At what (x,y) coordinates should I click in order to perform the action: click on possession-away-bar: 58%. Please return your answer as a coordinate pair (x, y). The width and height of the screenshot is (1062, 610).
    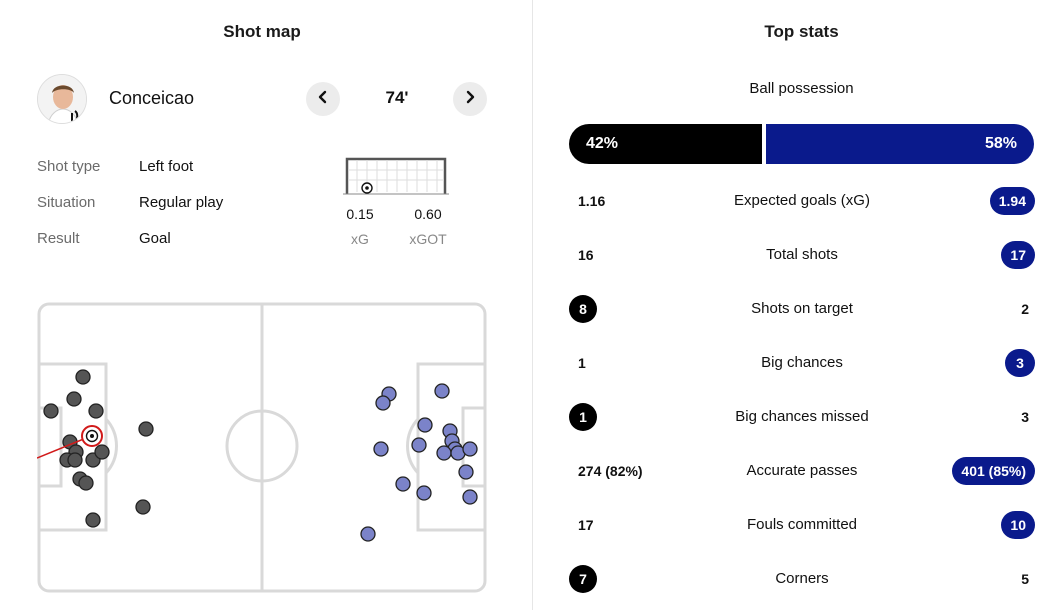
    Looking at the image, I should click on (900, 144).